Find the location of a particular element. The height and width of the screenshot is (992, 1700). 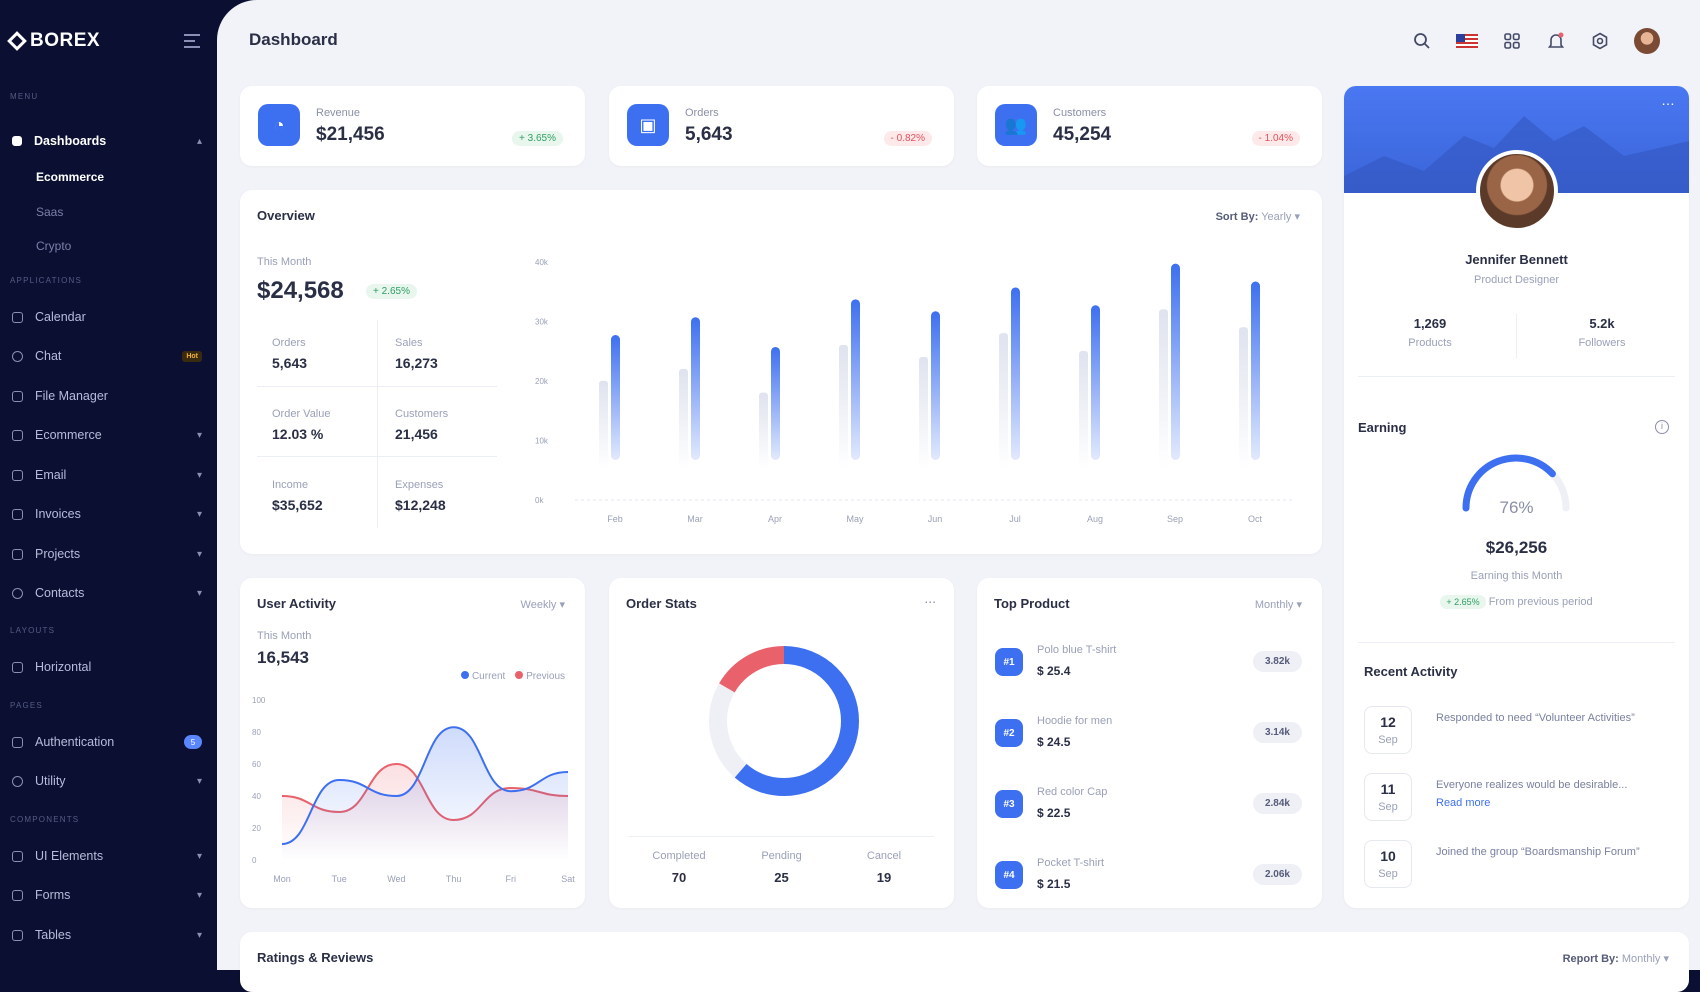

x-tick-label: Mar is located at coordinates (695, 519).